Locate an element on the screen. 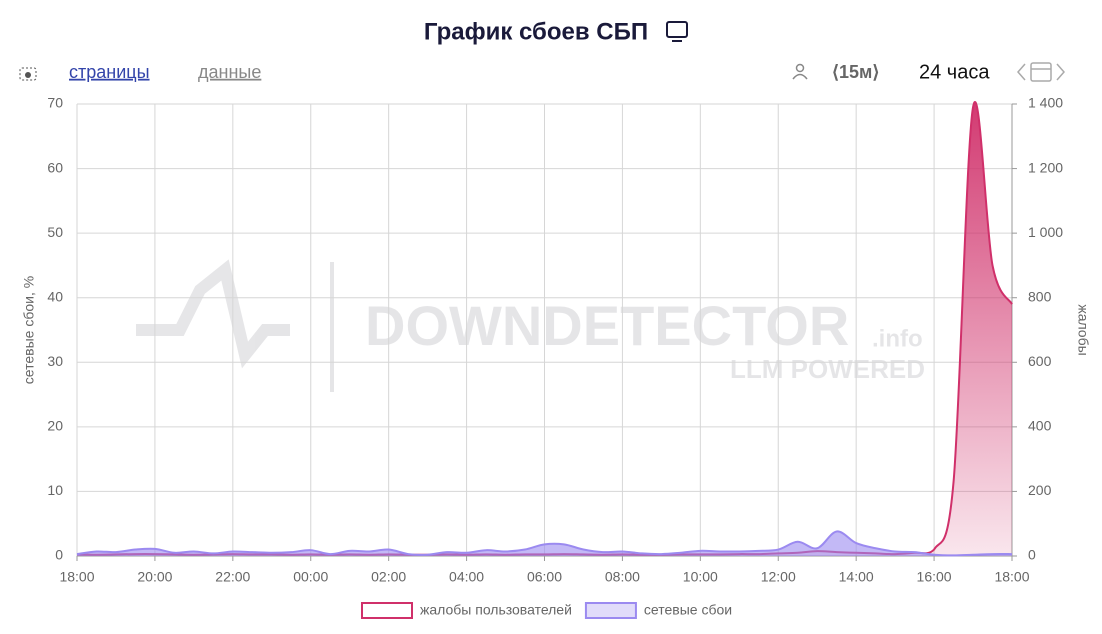 The height and width of the screenshot is (634, 1102). x-tick-label: 20:00 is located at coordinates (154, 577).